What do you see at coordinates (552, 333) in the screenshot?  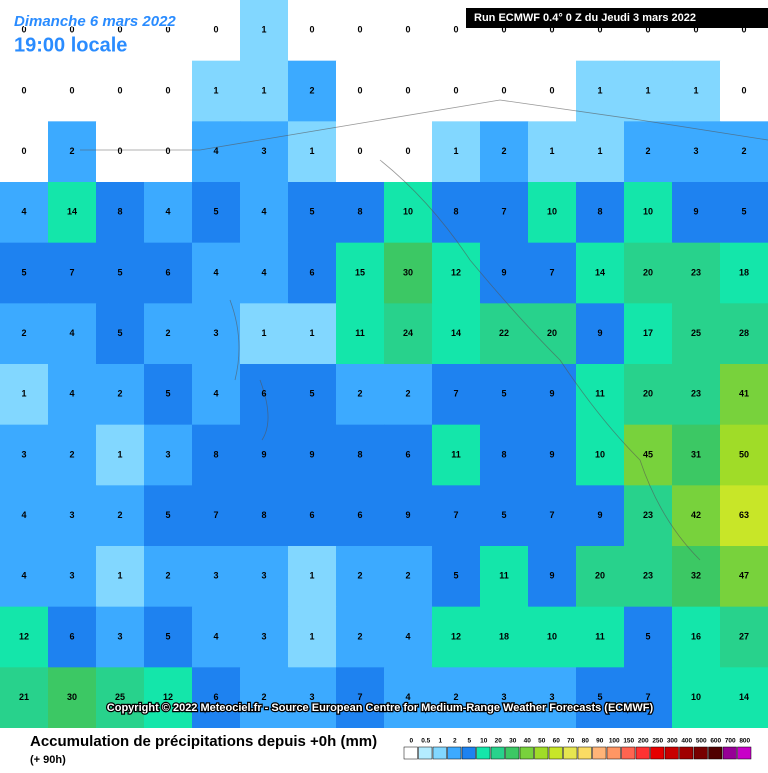 I see `precip-value: 20` at bounding box center [552, 333].